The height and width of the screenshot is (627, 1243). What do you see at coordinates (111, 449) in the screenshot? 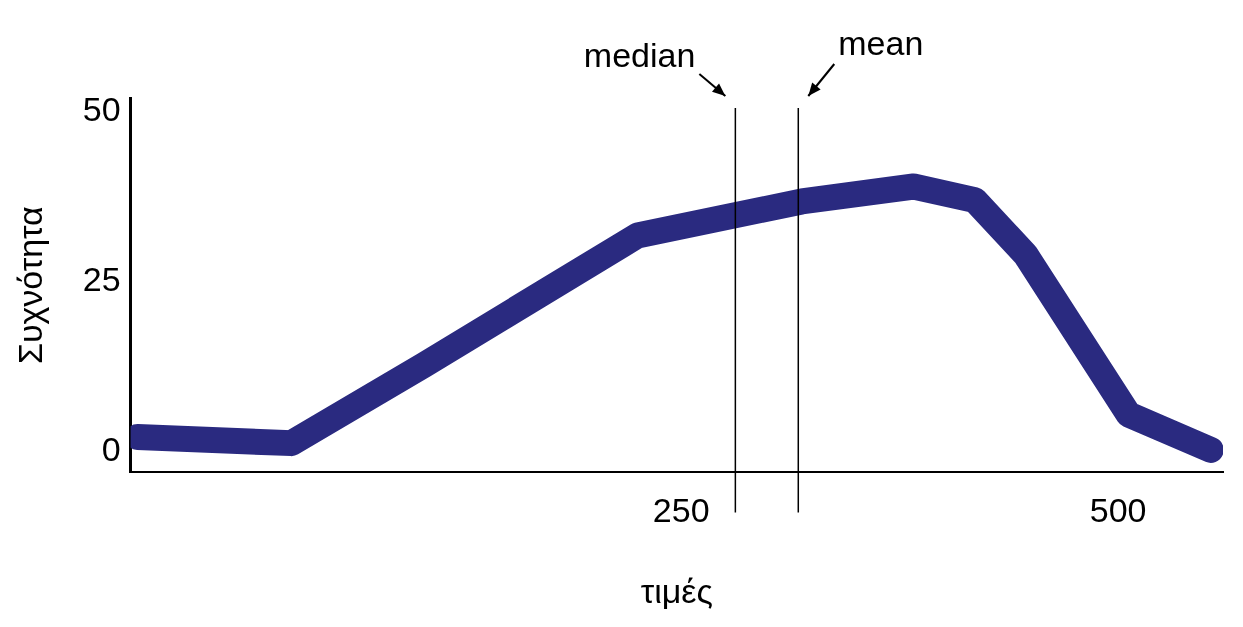
I see `y-tick-label: 0` at bounding box center [111, 449].